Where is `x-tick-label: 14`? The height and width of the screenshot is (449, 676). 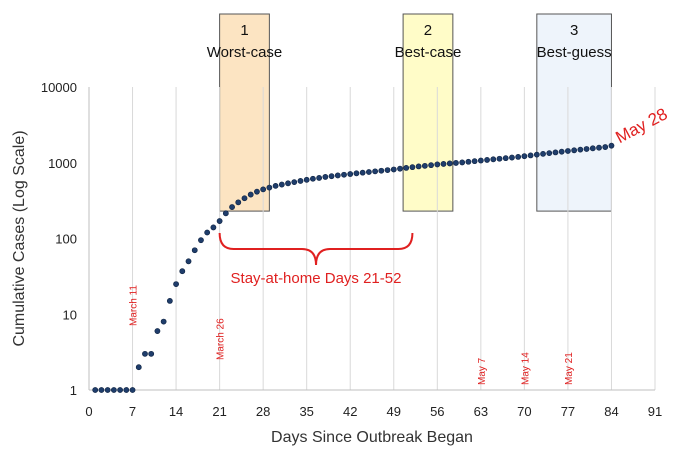 x-tick-label: 14 is located at coordinates (176, 411).